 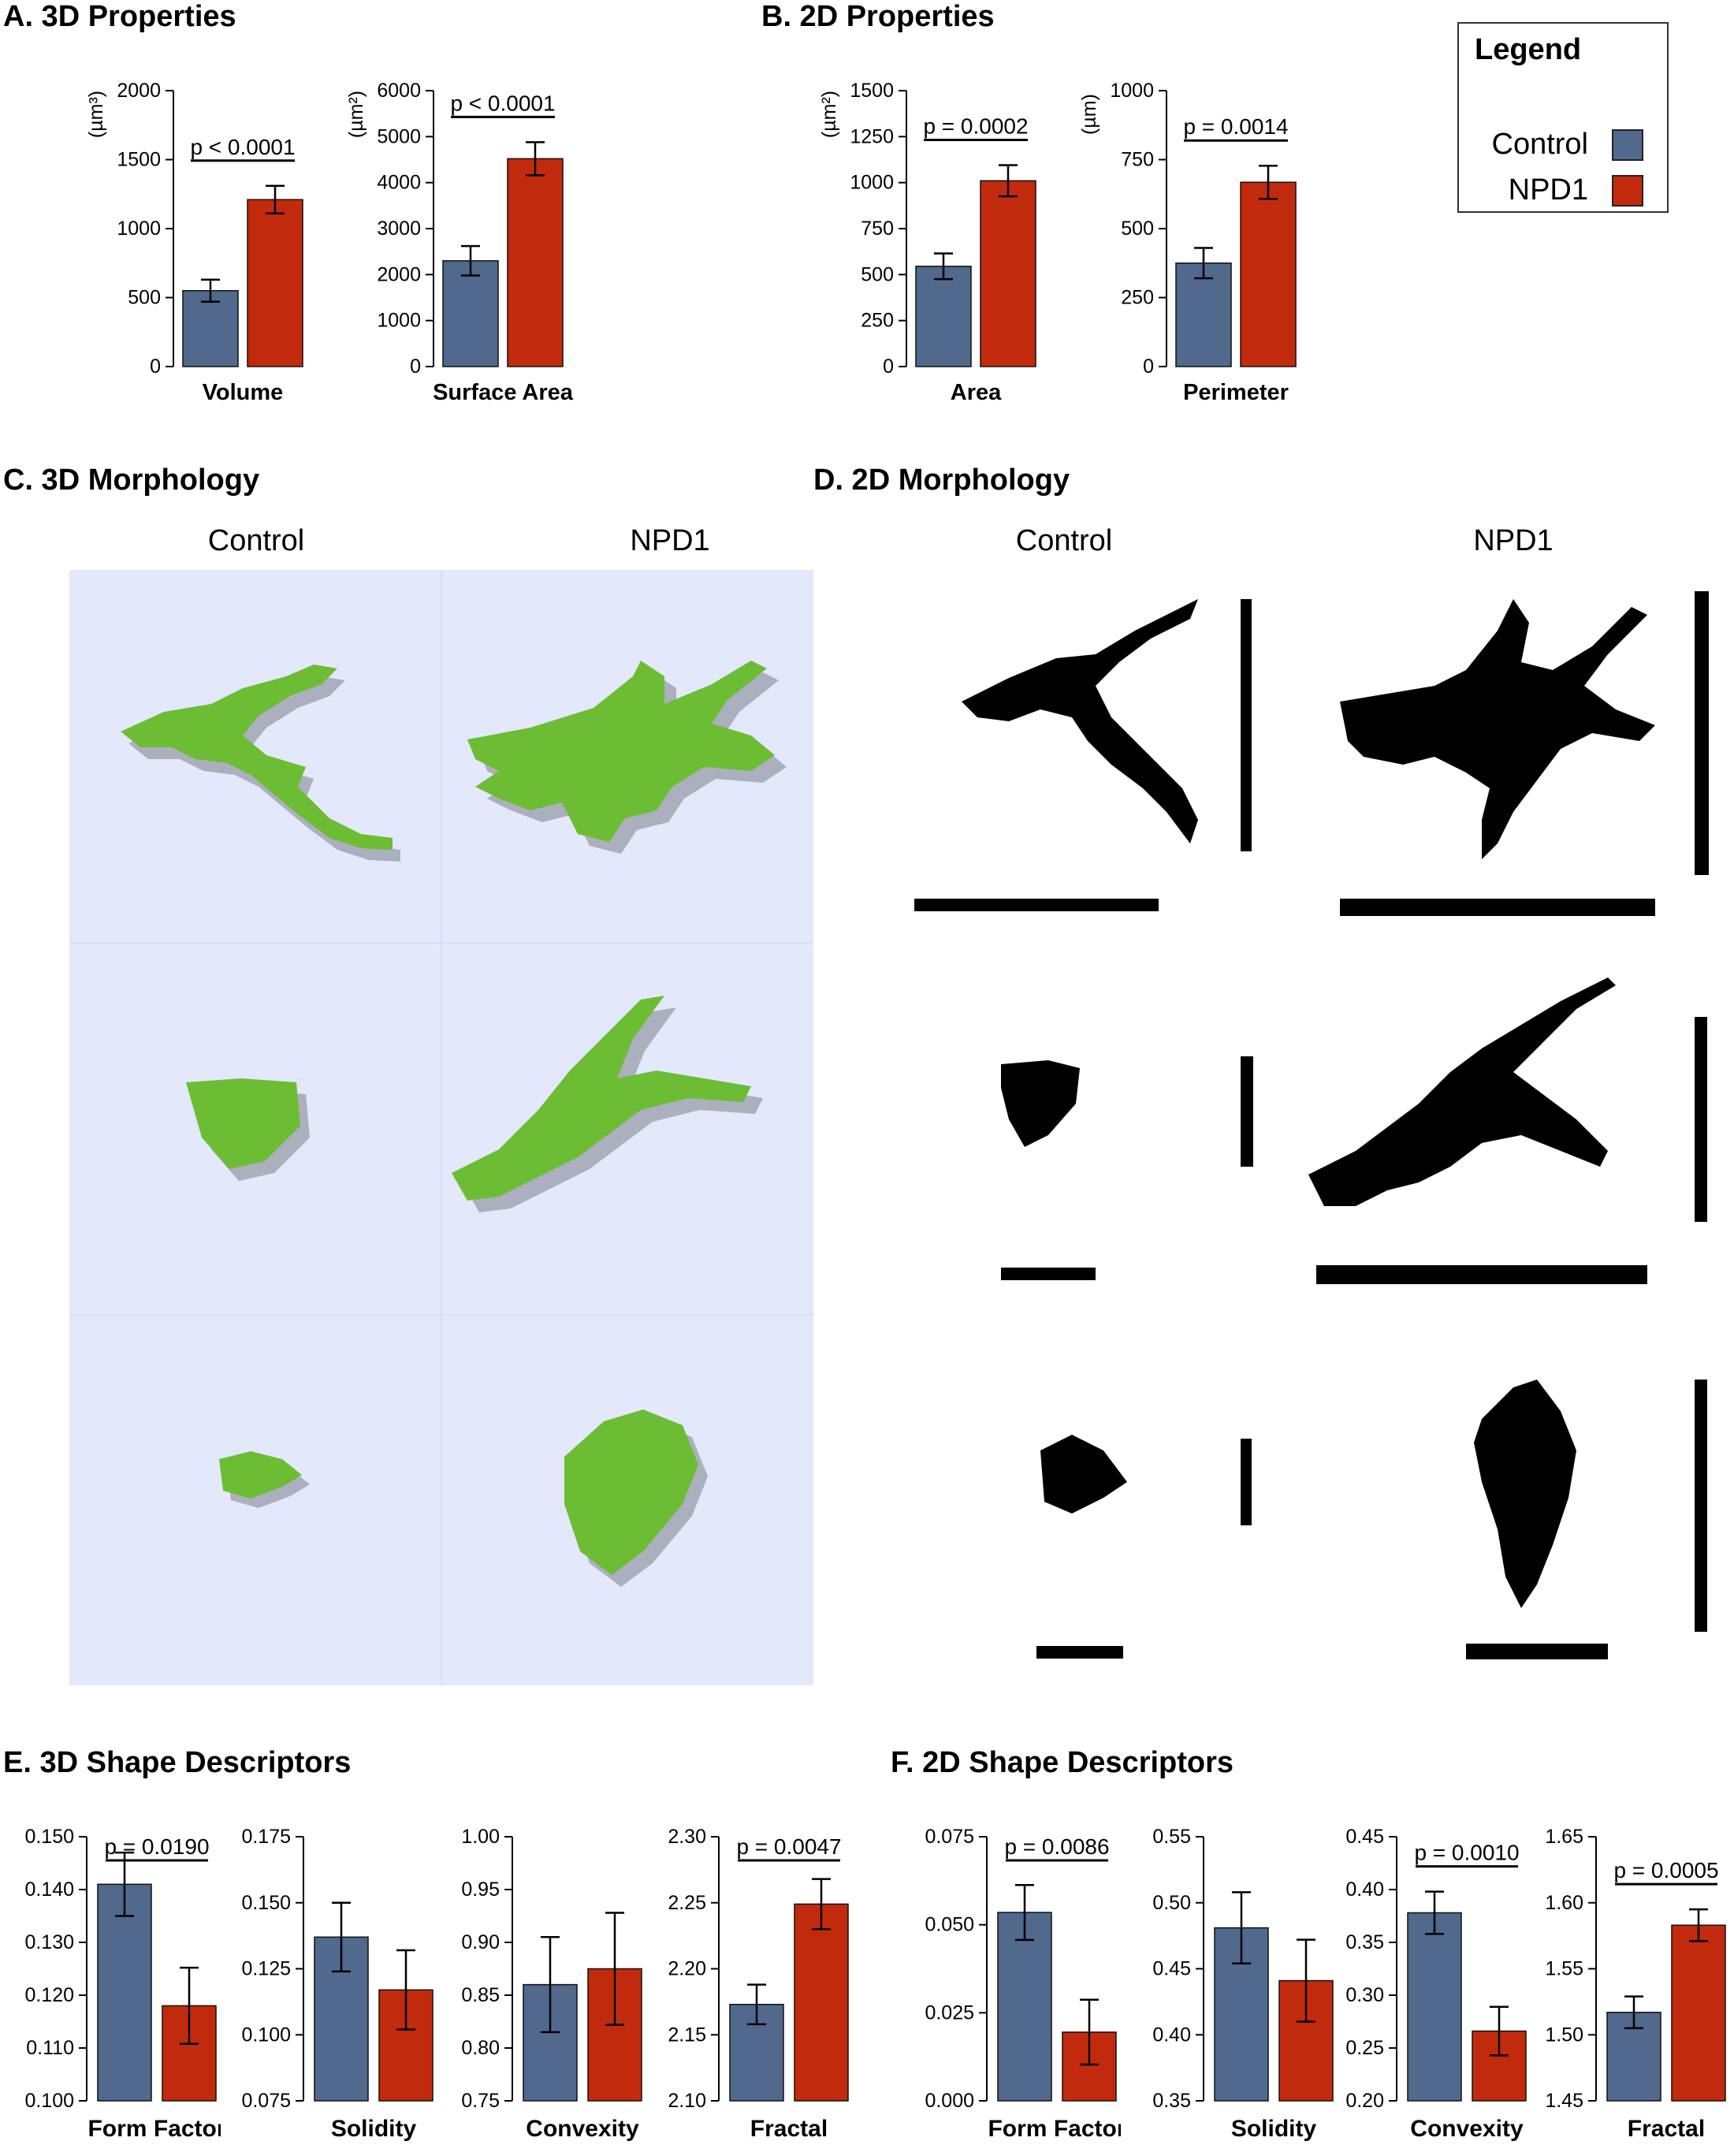 I want to click on y-tick-label-volume: 1500, so click(x=139, y=160).